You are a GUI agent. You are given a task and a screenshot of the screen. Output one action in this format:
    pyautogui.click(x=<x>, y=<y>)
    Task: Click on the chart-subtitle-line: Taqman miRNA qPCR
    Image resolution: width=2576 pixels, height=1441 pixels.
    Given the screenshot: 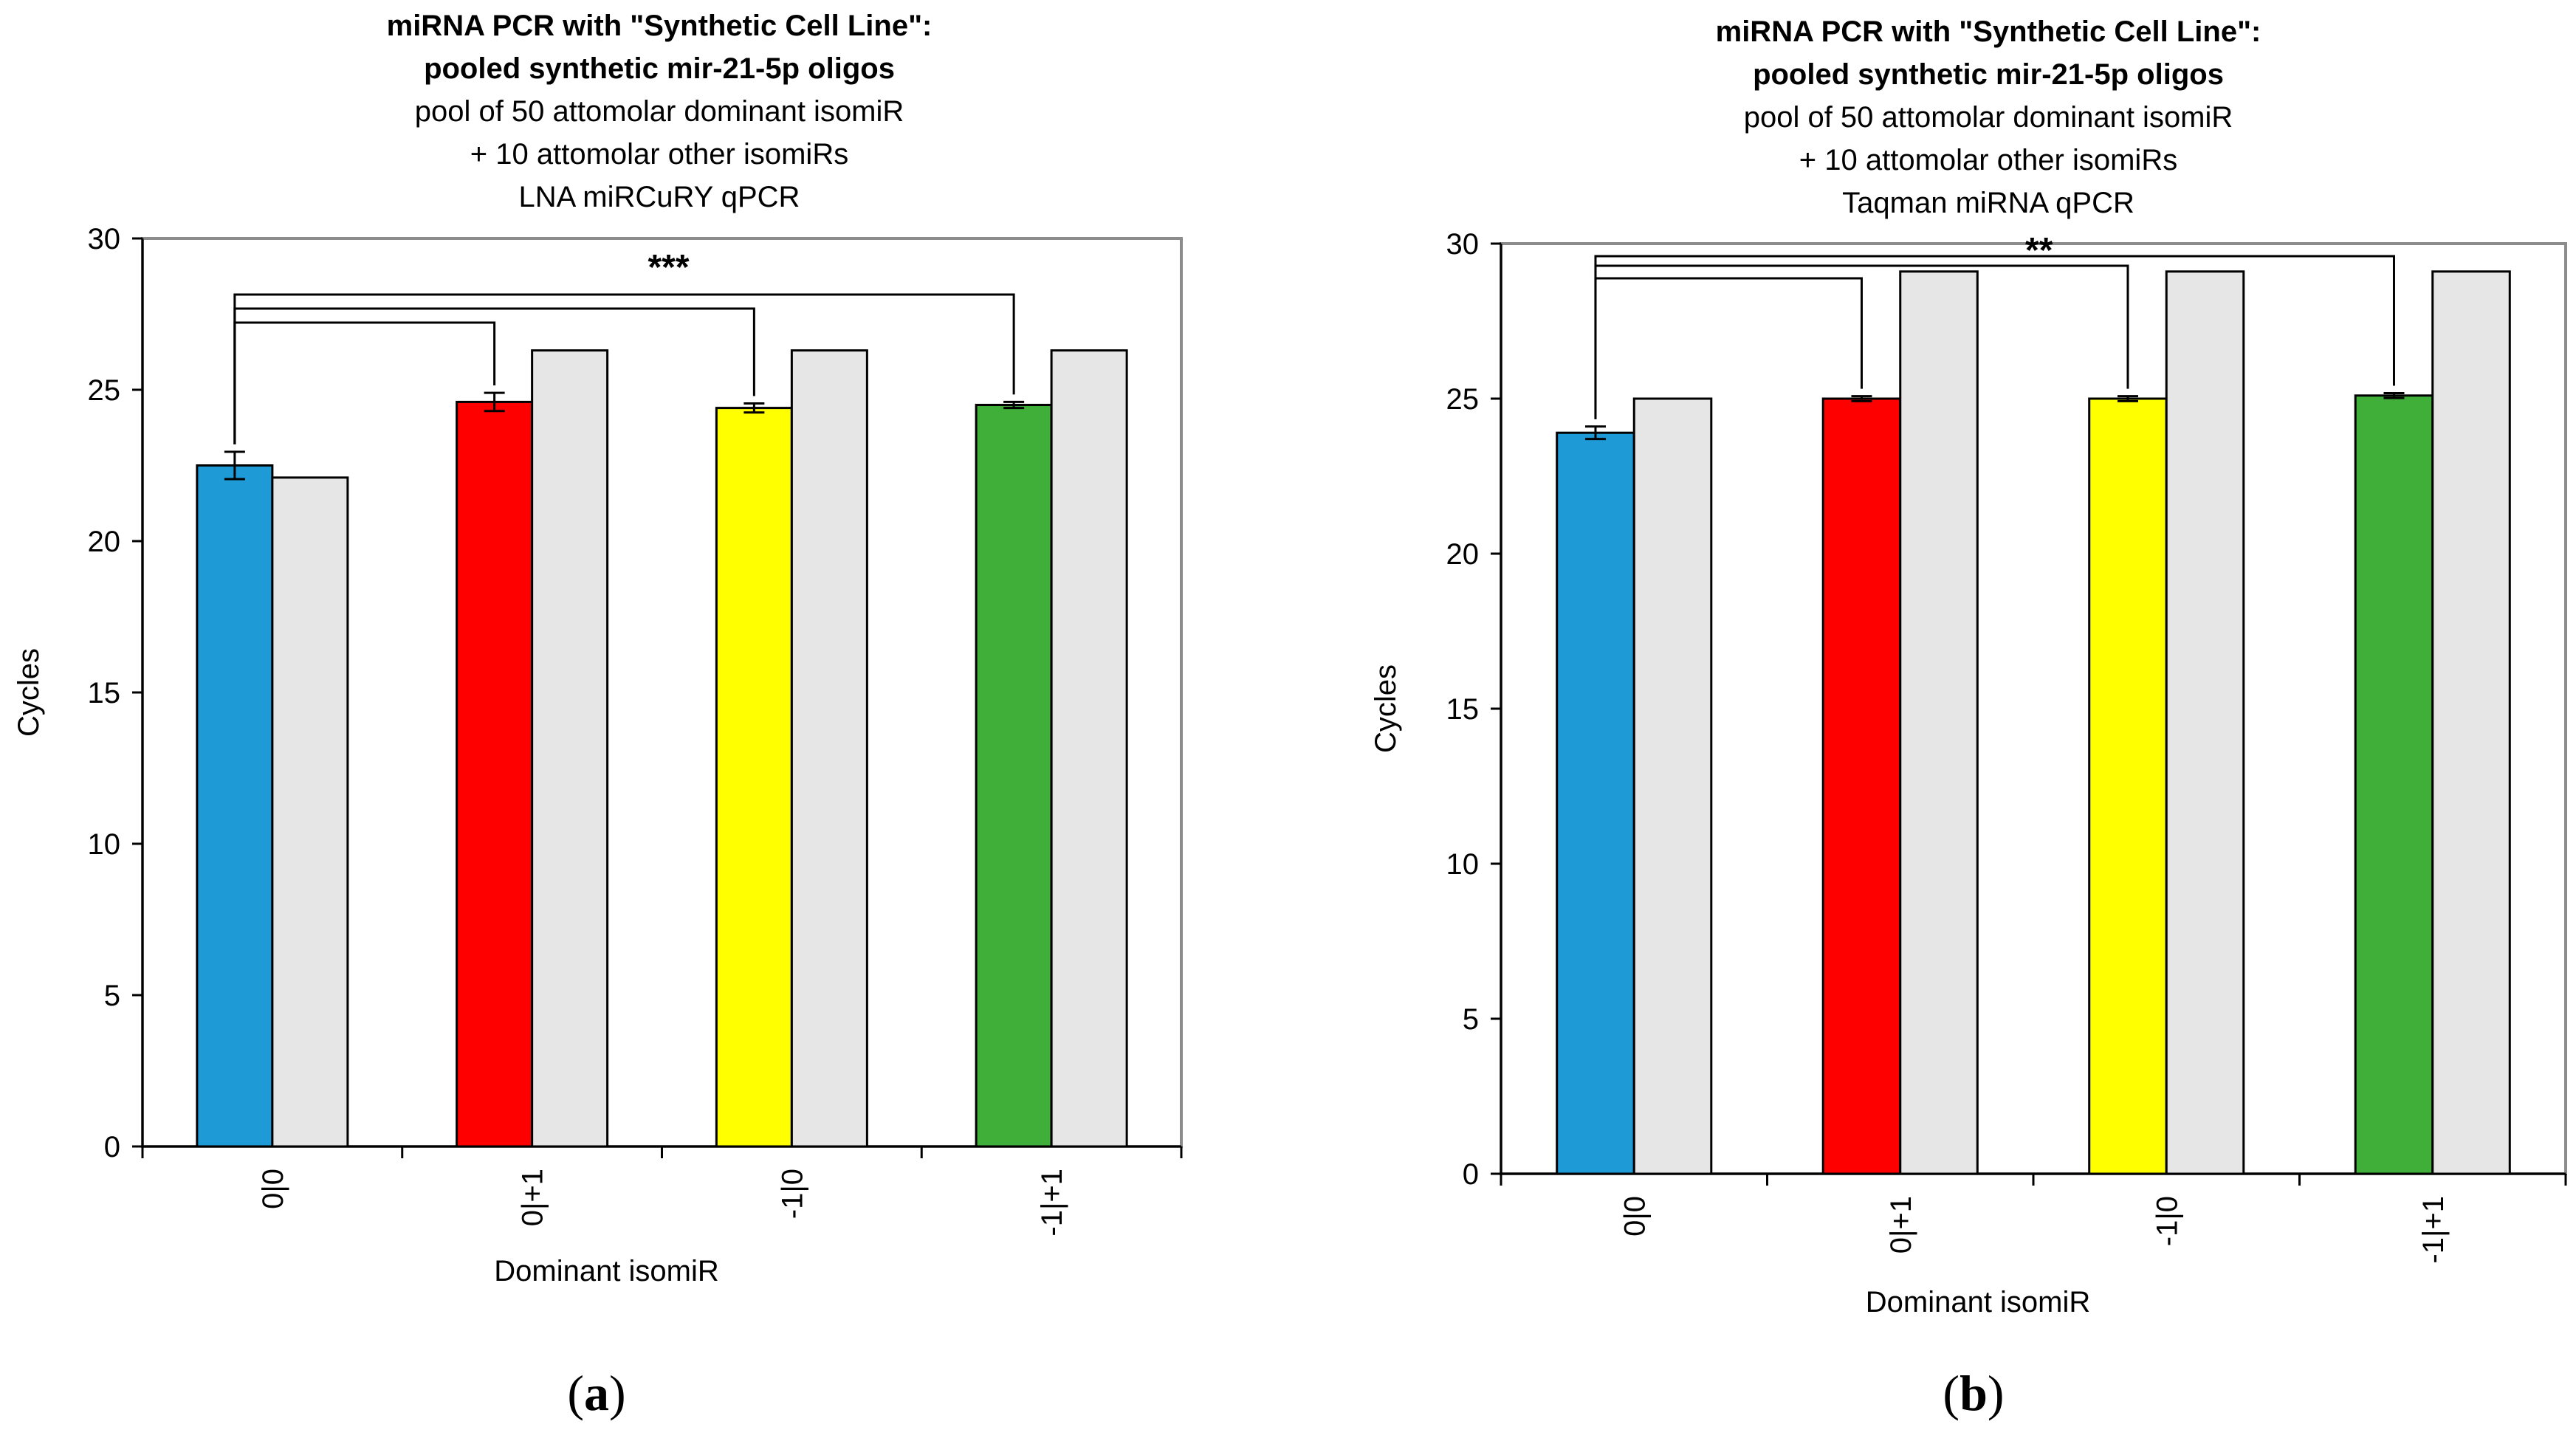 What is the action you would take?
    pyautogui.click(x=1988, y=203)
    